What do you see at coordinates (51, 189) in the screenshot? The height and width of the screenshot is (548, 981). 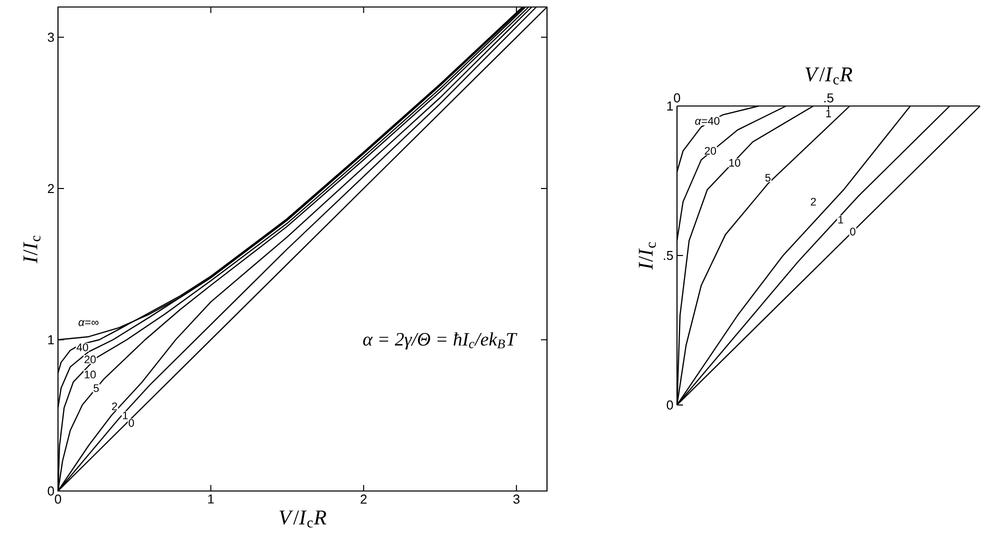 I see `y-tick-label: 2` at bounding box center [51, 189].